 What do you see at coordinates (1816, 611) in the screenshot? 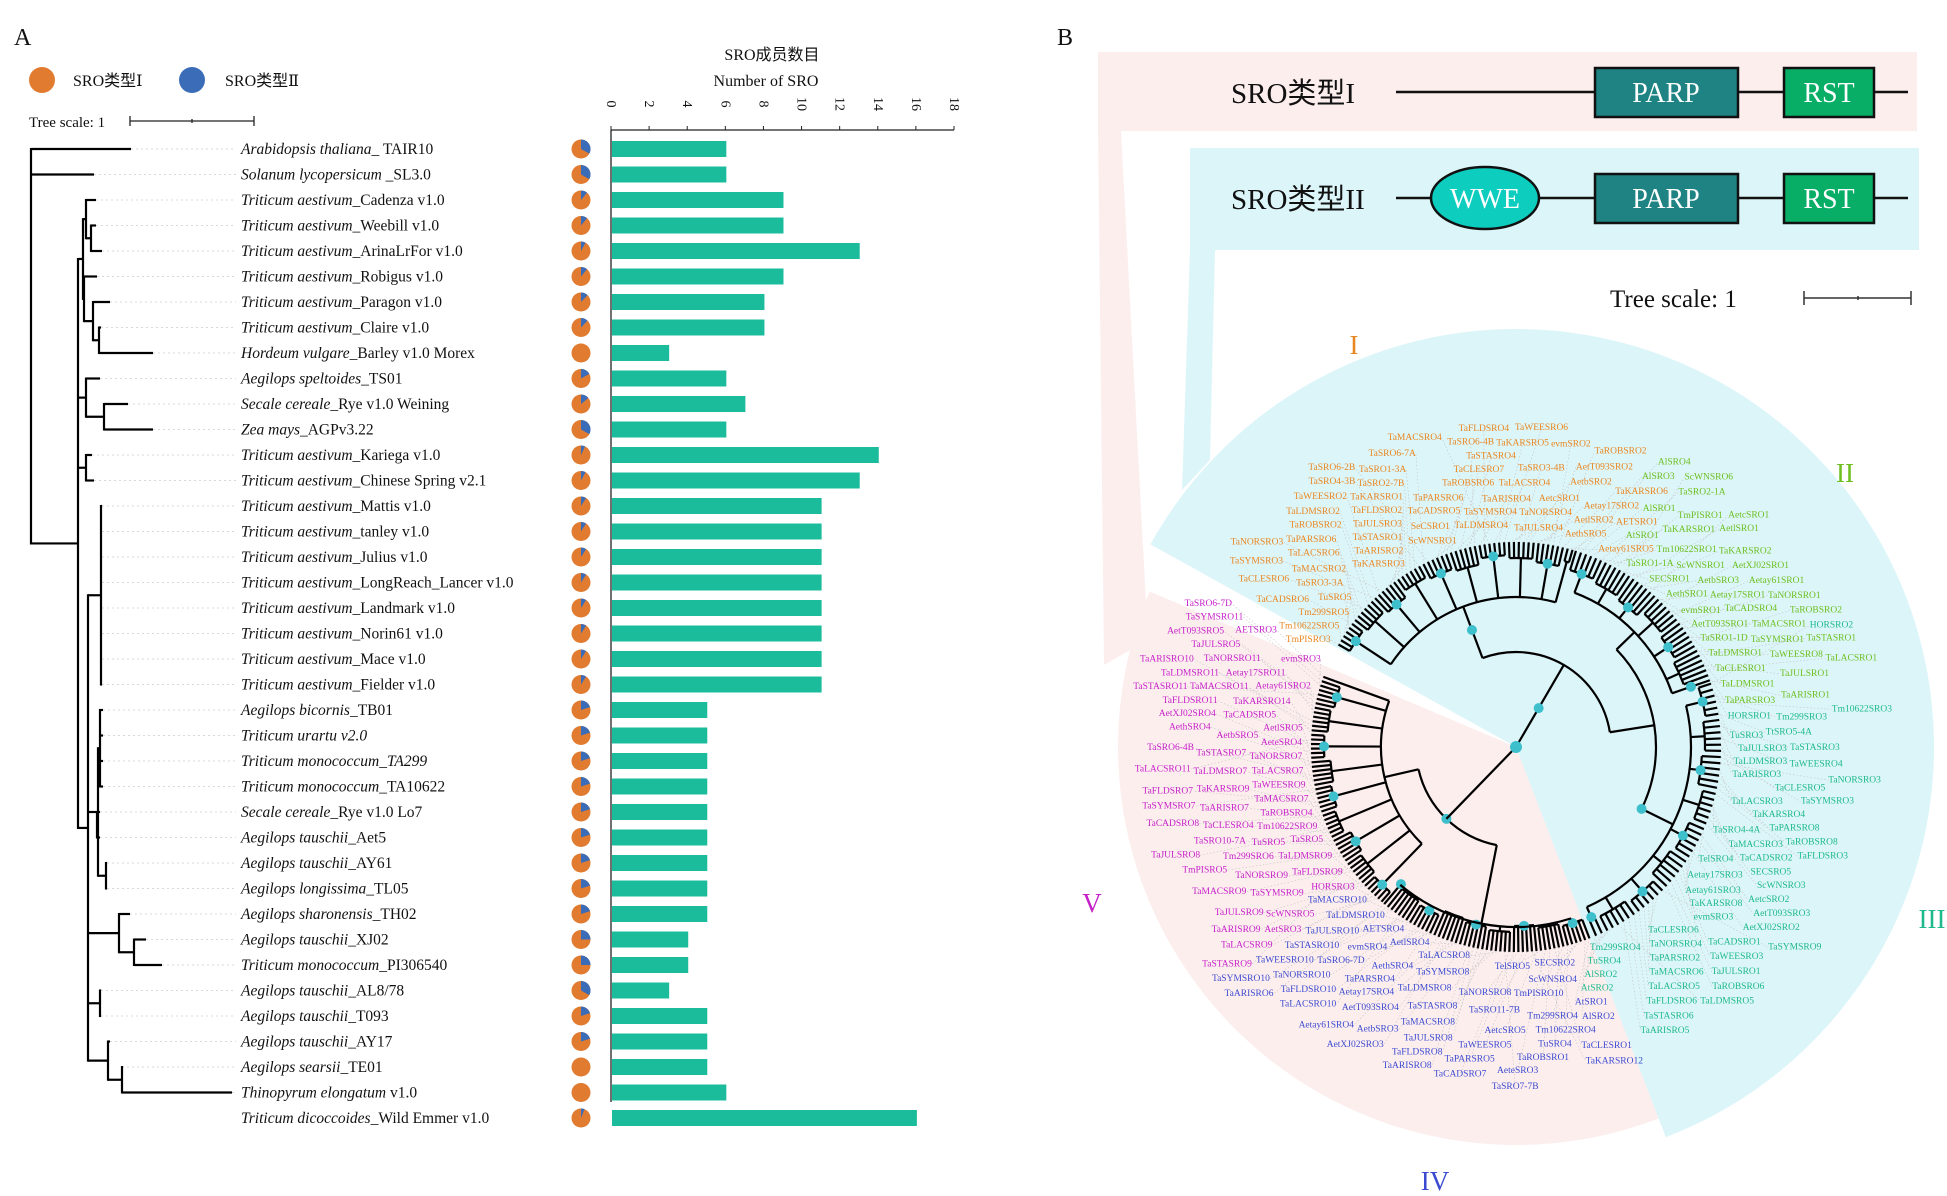
I see `leaf-label: TaROBSRO2` at bounding box center [1816, 611].